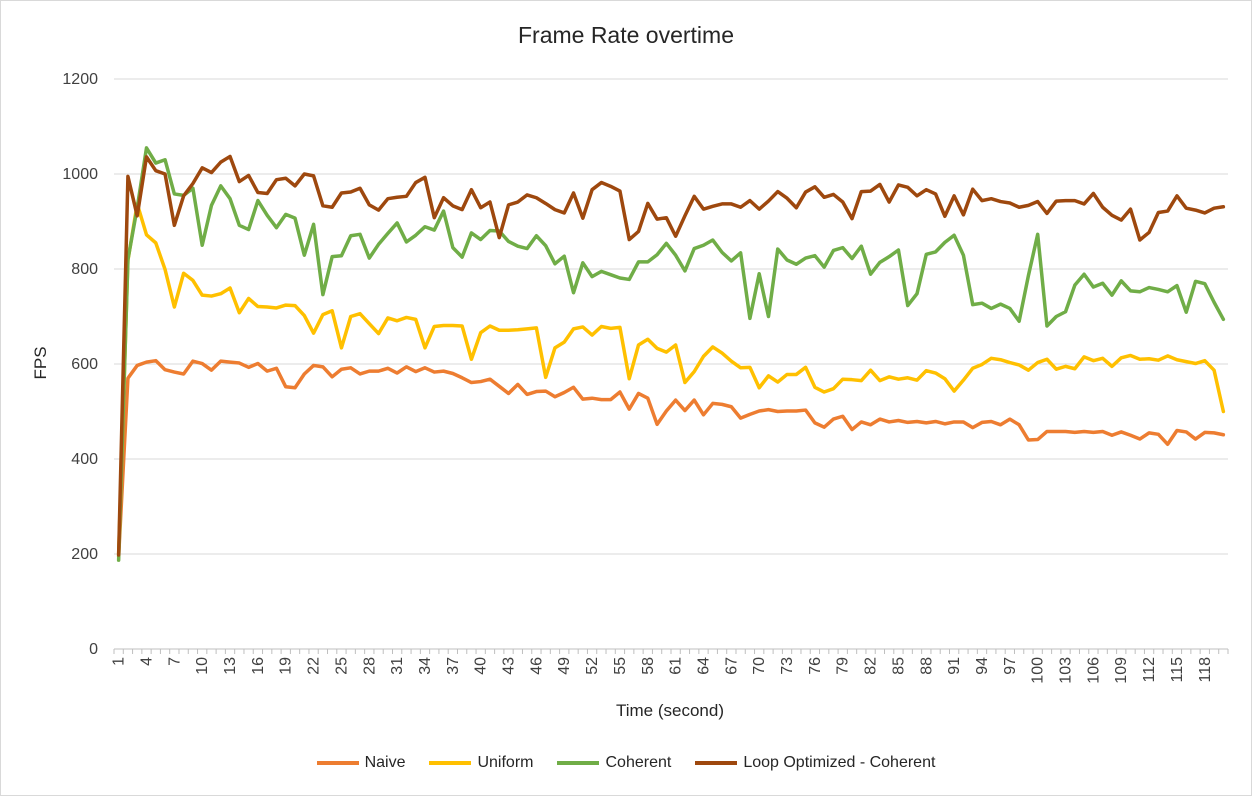 This screenshot has height=796, width=1252. What do you see at coordinates (703, 666) in the screenshot?
I see `x-tick-label: 64` at bounding box center [703, 666].